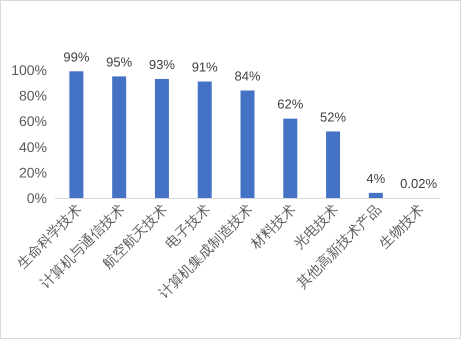 The height and width of the screenshot is (339, 461). Describe the element at coordinates (36, 198) in the screenshot. I see `y-tick-label: 0%` at that location.